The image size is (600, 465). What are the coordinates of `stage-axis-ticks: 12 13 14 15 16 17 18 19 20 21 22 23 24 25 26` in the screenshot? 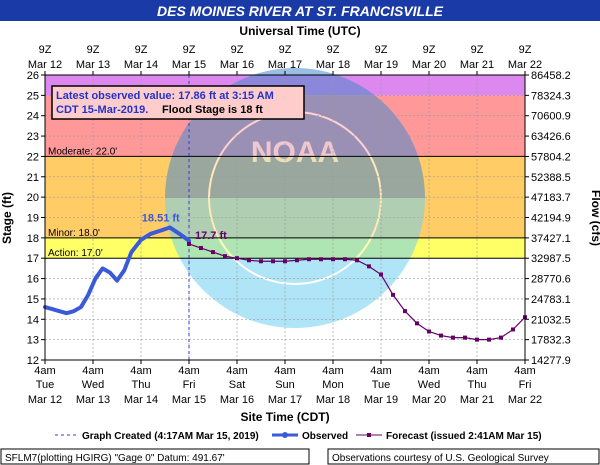 It's located at (36, 218).